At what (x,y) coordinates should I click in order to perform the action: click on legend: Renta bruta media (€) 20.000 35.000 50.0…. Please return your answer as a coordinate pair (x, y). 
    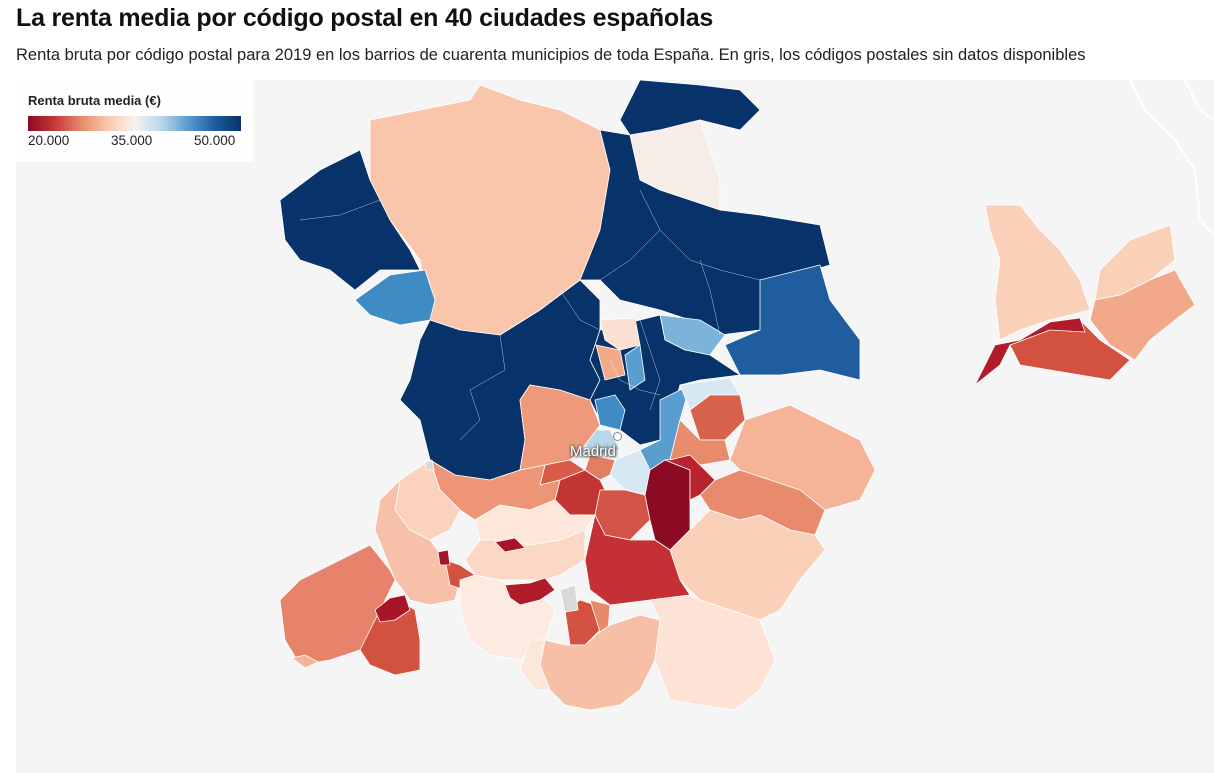
    Looking at the image, I should click on (135, 121).